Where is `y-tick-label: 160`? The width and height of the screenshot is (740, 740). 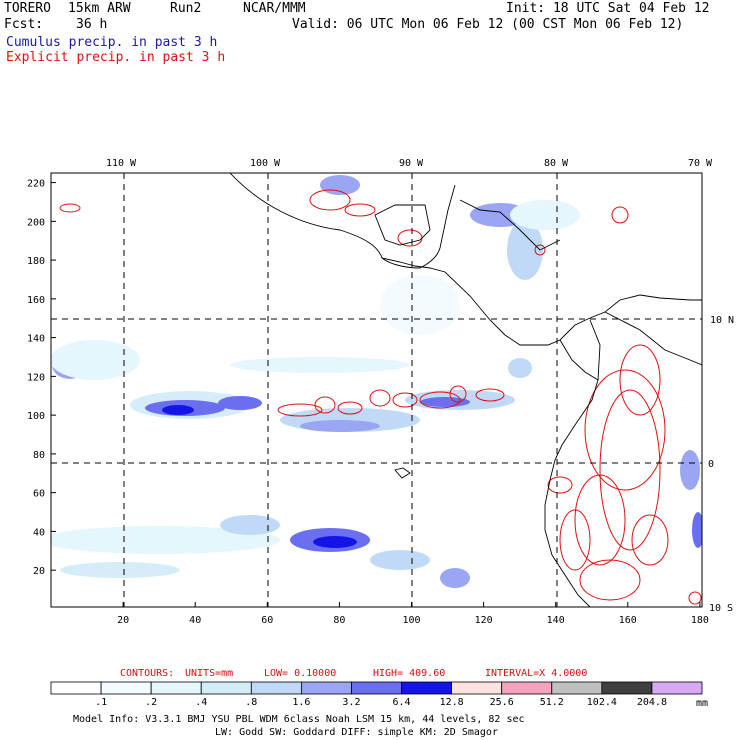 y-tick-label: 160 is located at coordinates (36, 300).